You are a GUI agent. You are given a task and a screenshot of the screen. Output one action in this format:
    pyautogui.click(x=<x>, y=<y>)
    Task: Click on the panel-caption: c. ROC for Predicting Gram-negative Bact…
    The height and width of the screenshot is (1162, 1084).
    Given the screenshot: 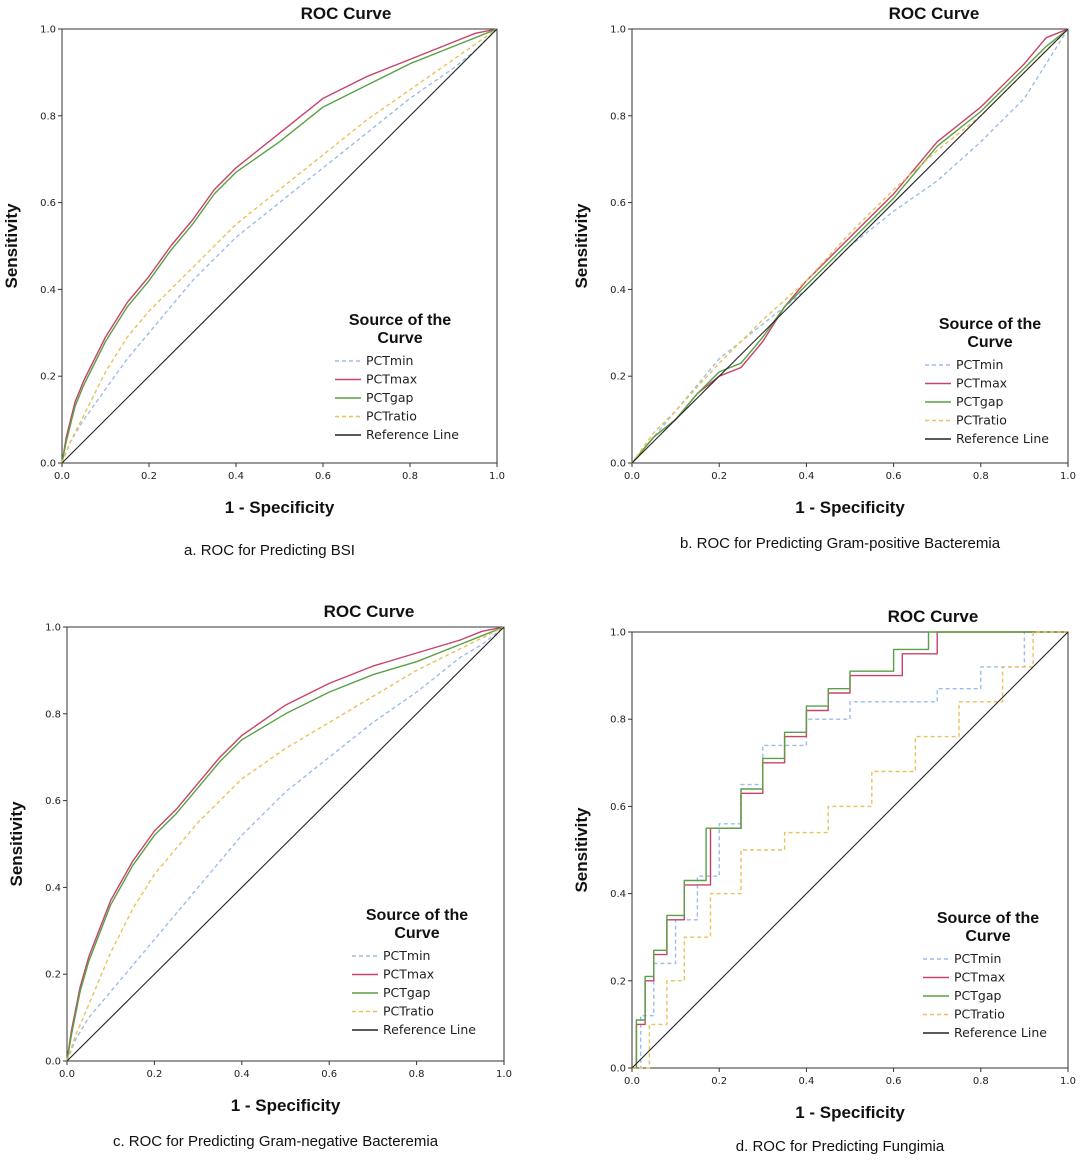 What is the action you would take?
    pyautogui.click(x=276, y=1141)
    